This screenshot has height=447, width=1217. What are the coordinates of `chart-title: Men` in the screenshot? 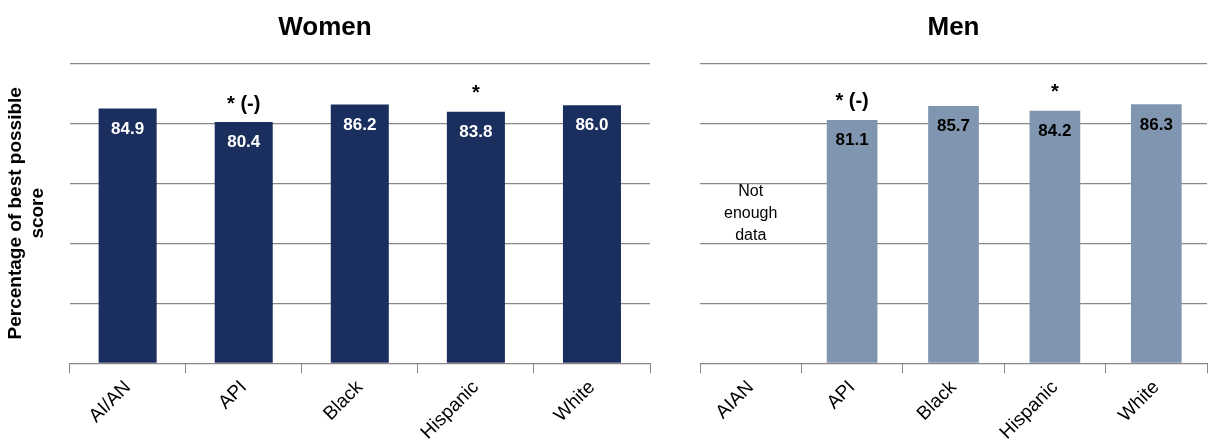 It's located at (953, 25).